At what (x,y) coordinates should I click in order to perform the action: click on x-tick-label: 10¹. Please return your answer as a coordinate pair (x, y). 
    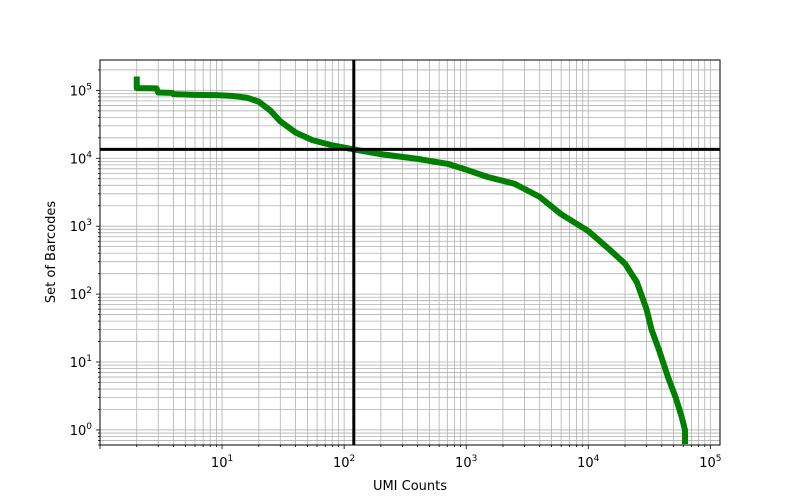
    Looking at the image, I should click on (222, 462).